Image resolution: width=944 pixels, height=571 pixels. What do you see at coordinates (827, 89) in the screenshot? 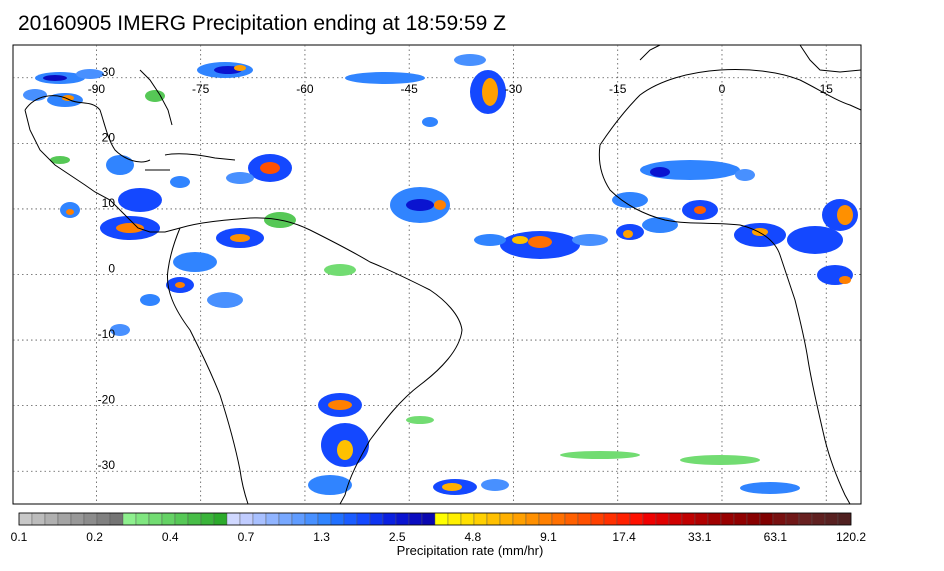
I see `longitude-label: 15` at bounding box center [827, 89].